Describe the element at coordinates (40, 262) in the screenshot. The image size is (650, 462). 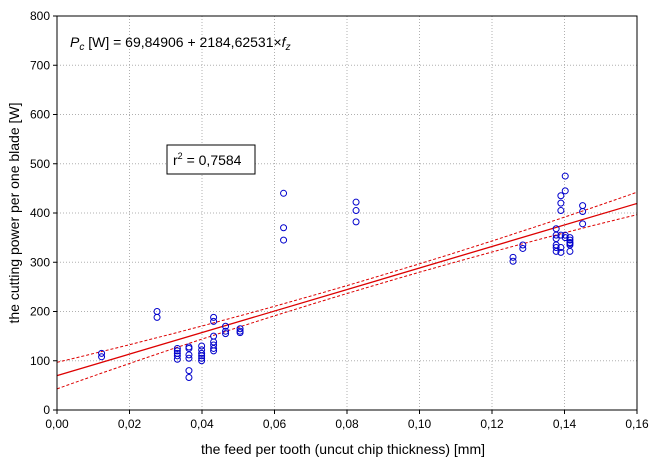
I see `y-tick-label: 300` at that location.